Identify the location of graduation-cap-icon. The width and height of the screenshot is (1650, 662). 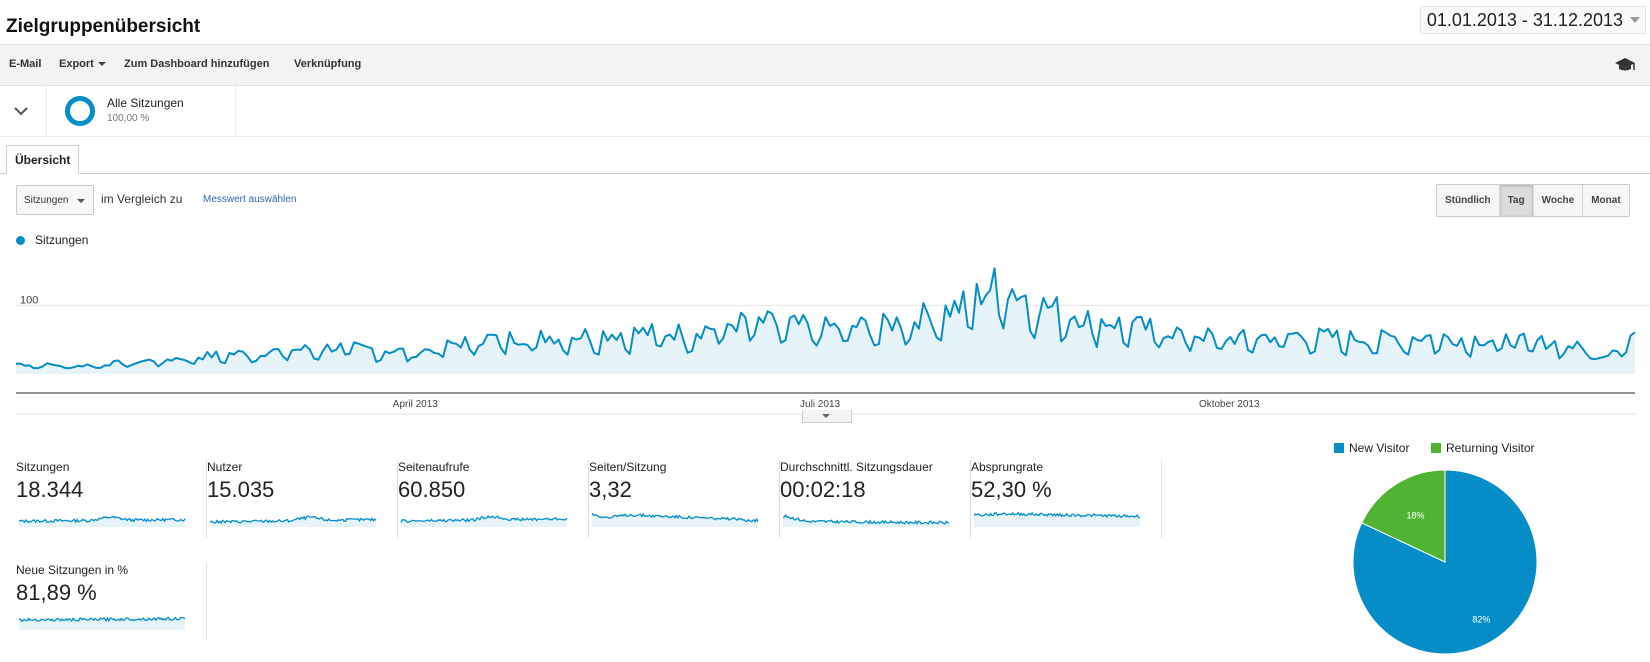
(1625, 67).